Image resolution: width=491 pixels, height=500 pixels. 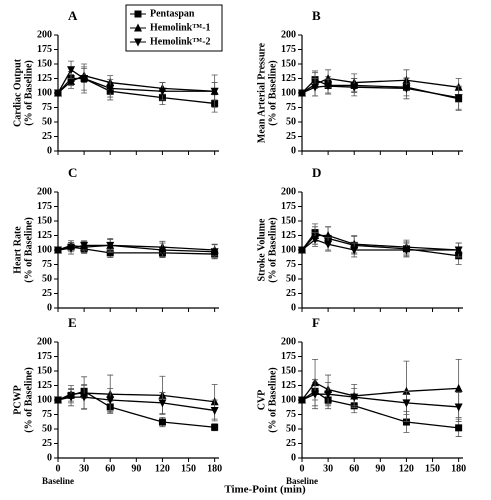 I want to click on y-axis-title: CVP, so click(x=261, y=400).